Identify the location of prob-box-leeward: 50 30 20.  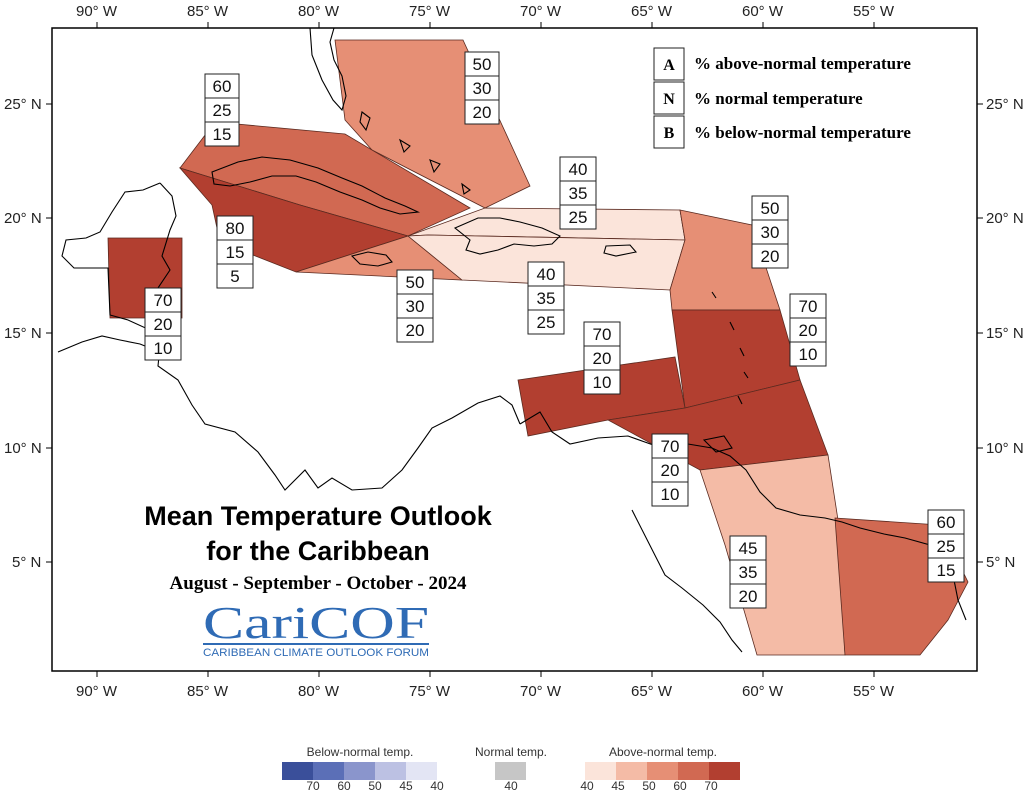
(770, 232).